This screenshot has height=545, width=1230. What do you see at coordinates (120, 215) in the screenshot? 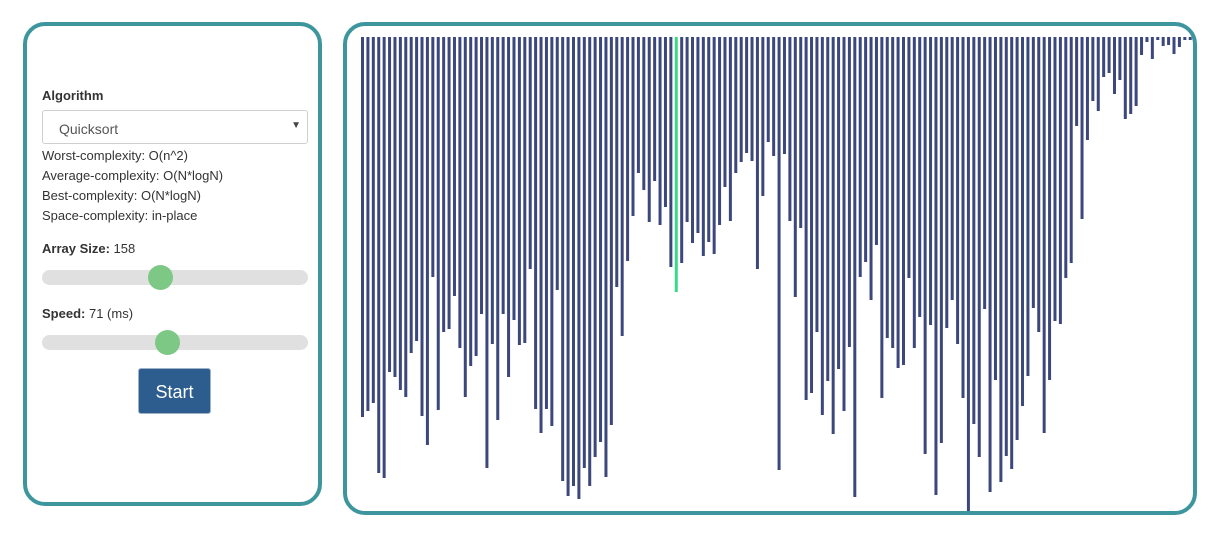
I see `space-complexity: Space-complexity: in-place` at bounding box center [120, 215].